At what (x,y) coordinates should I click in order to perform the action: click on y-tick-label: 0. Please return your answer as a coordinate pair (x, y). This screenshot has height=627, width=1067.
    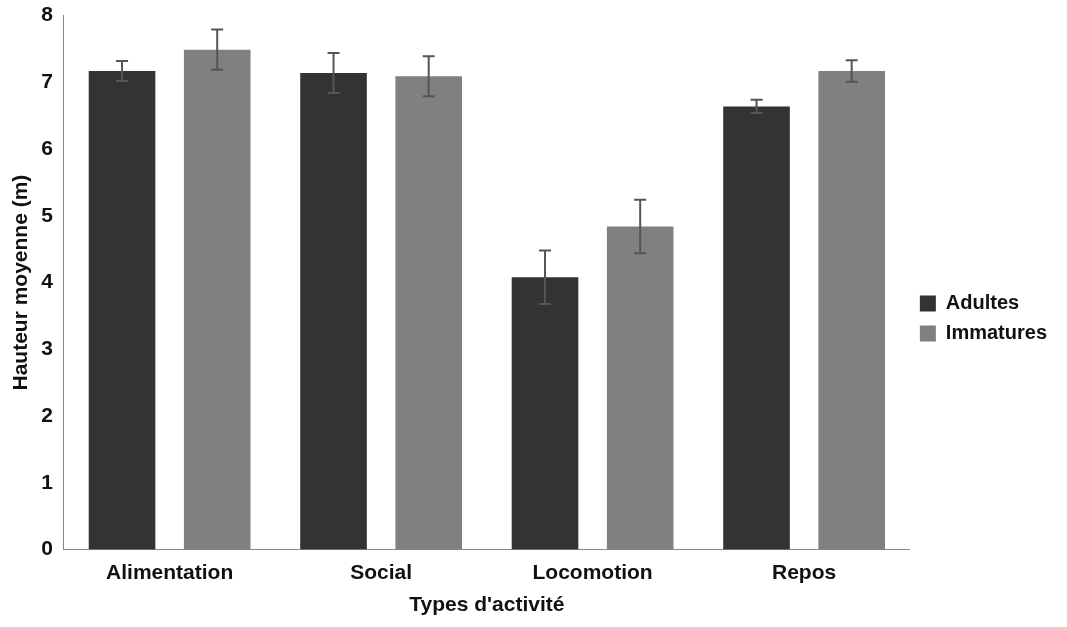
    Looking at the image, I should click on (47, 548).